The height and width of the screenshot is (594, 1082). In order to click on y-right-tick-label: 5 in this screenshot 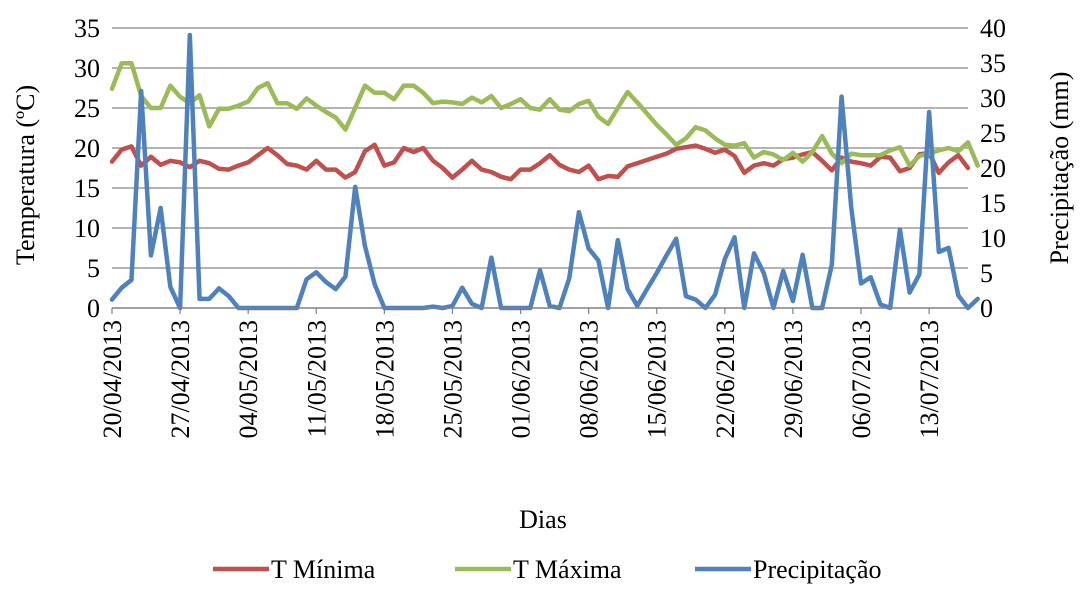, I will do `click(986, 273)`.